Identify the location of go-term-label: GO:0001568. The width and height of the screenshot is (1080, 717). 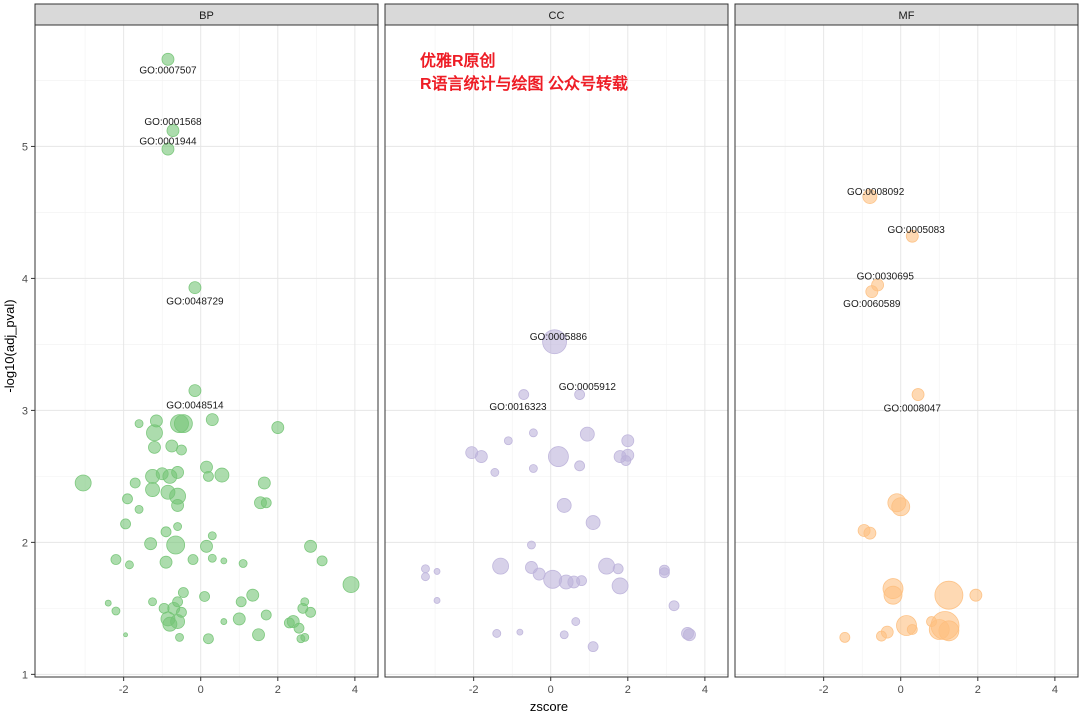
(173, 122).